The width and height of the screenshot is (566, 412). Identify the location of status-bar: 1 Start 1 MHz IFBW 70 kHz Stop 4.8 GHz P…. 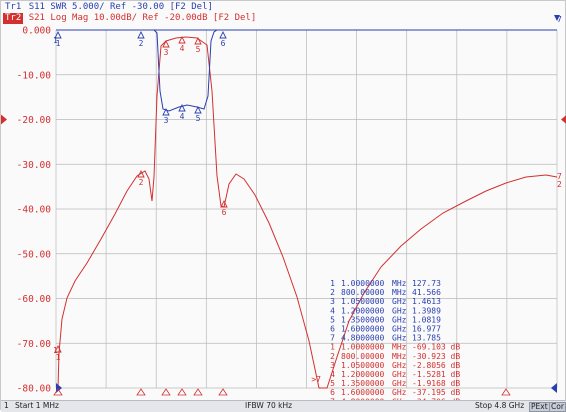
(283, 406).